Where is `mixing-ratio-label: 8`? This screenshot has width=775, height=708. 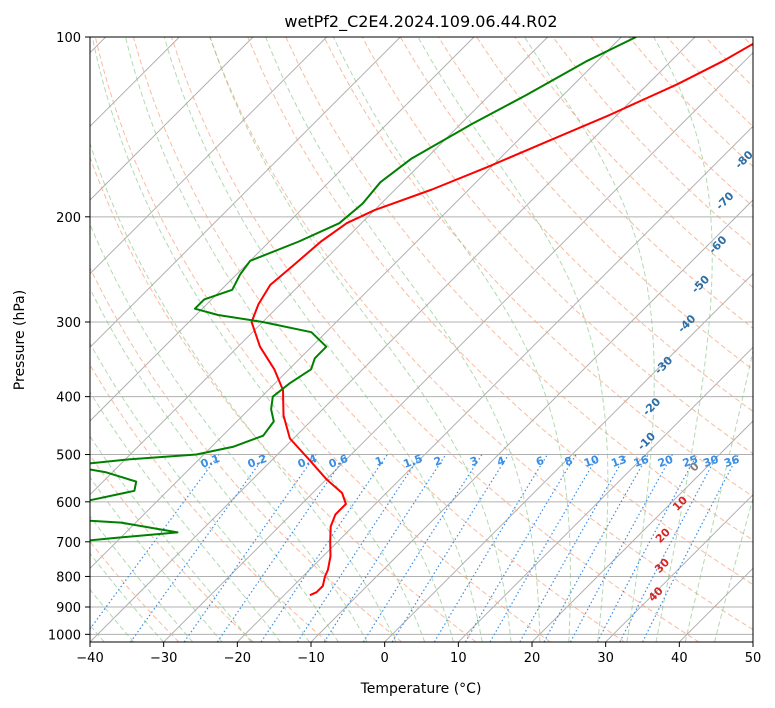
mixing-ratio-label: 8 is located at coordinates (569, 461).